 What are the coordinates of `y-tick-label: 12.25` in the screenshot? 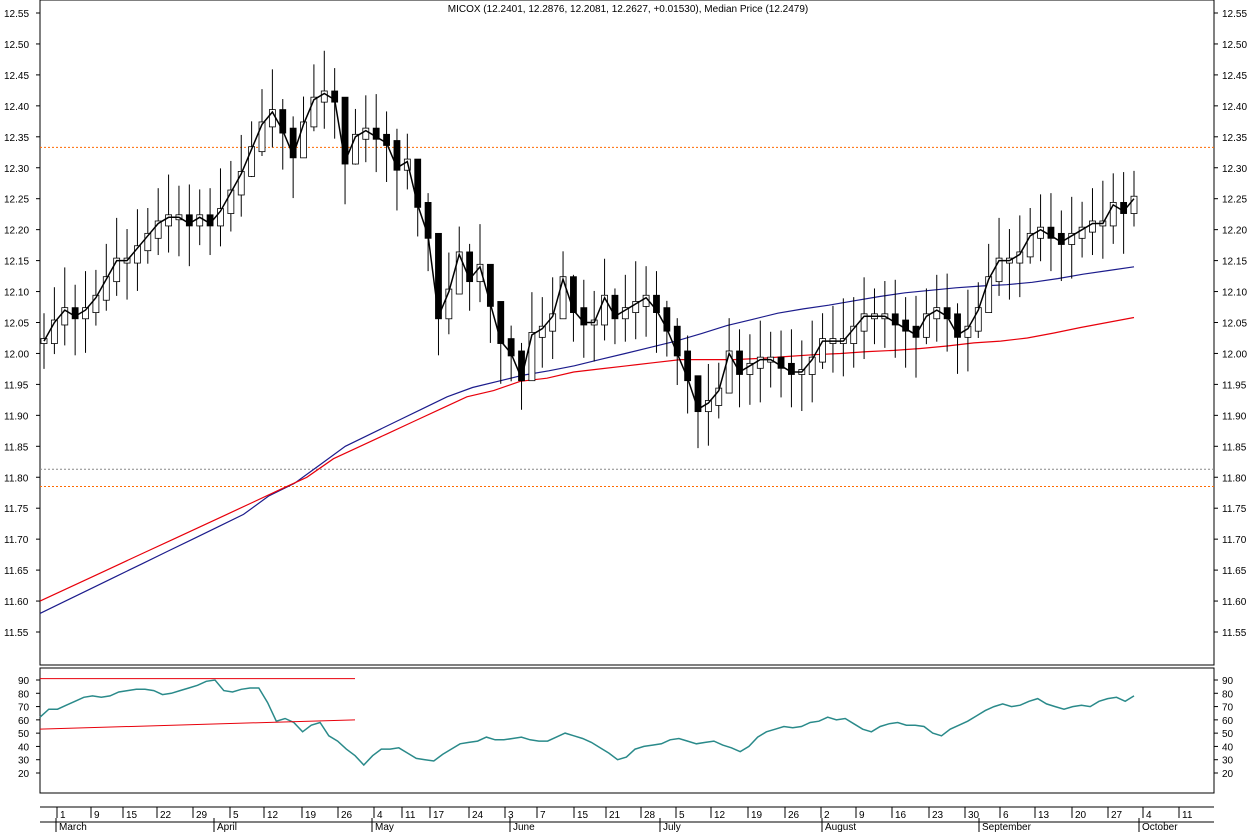 It's located at (1234, 200).